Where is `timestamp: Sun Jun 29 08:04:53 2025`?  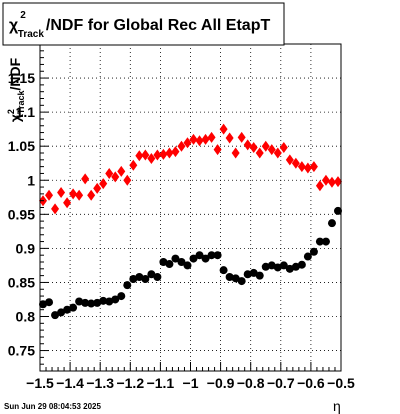 timestamp: Sun Jun 29 08:04:53 2025 is located at coordinates (52, 406).